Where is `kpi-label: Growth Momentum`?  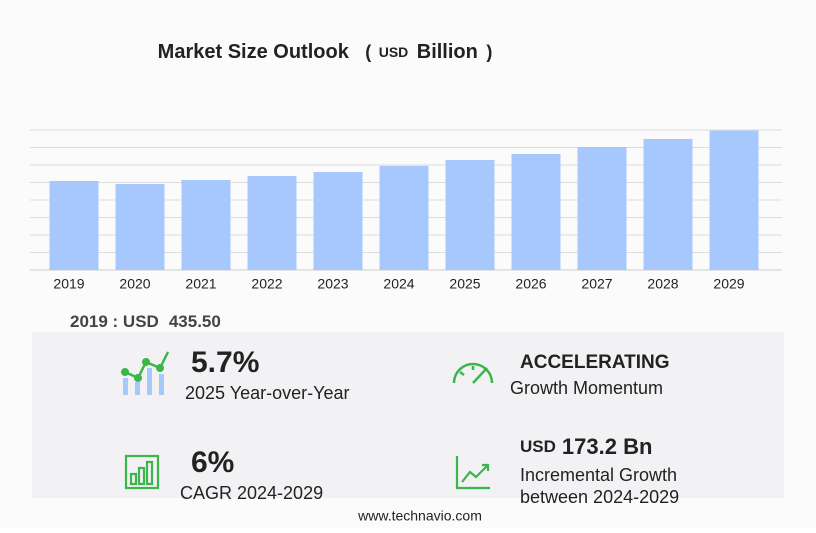
kpi-label: Growth Momentum is located at coordinates (586, 388).